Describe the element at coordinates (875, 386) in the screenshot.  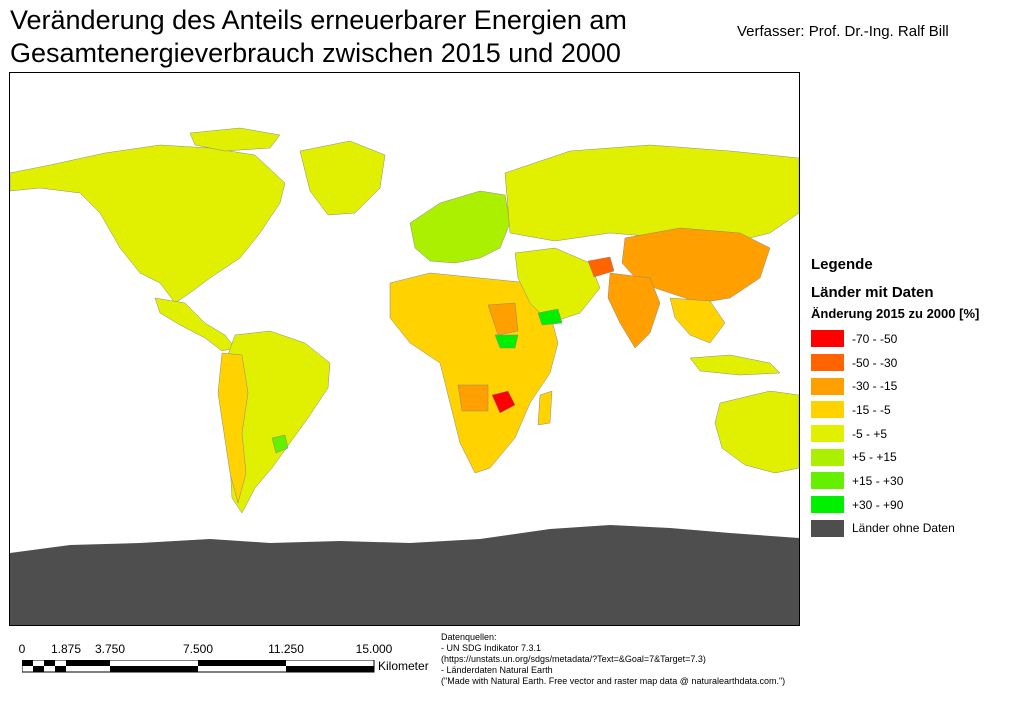
I see `legend-label: -30 - -15` at that location.